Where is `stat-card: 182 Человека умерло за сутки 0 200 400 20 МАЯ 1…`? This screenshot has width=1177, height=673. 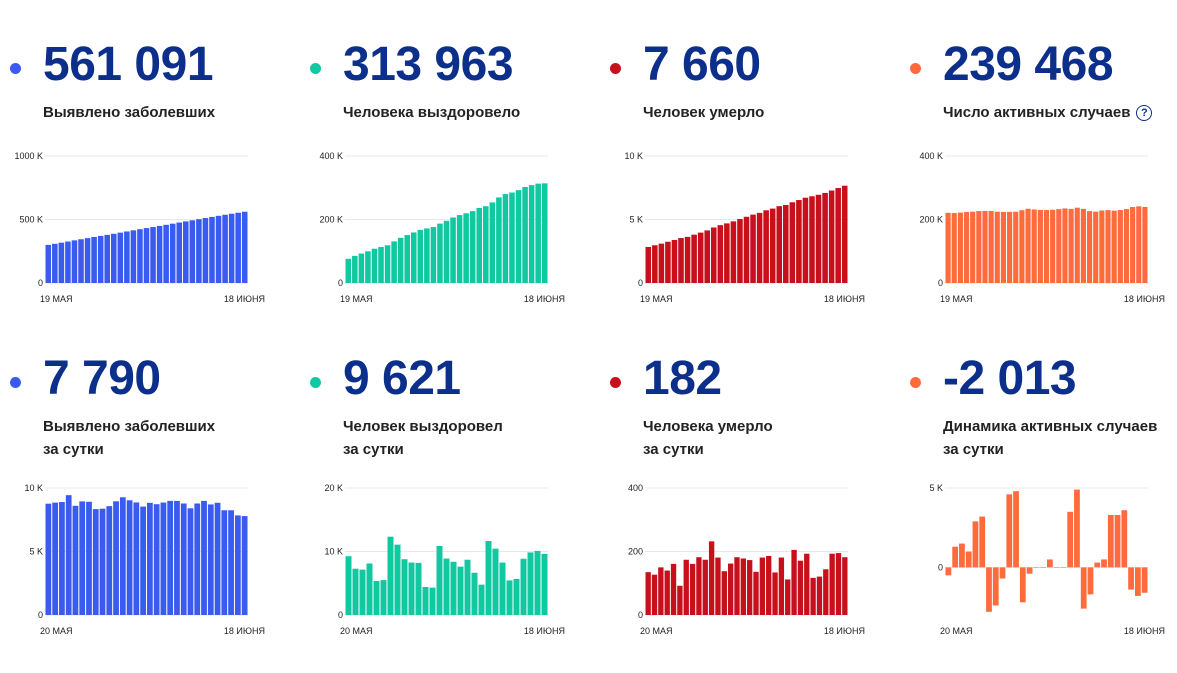 stat-card: 182 Человека умерло за сутки 0 200 400 20 МАЯ 1… is located at coordinates (740, 512).